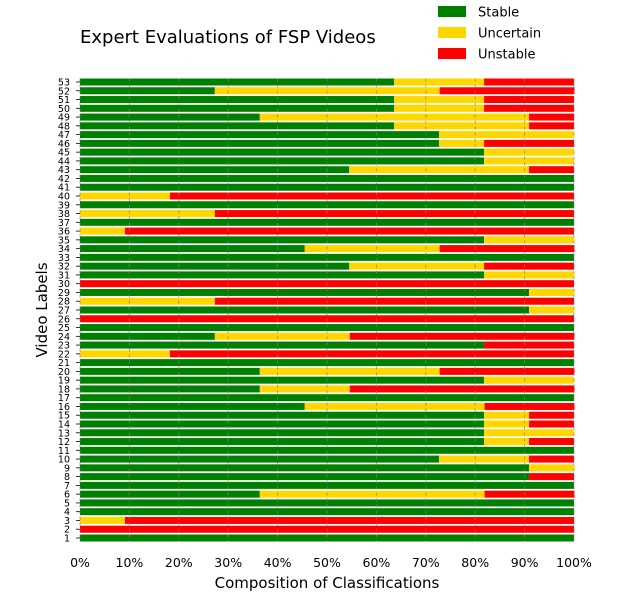 The image size is (638, 614). Describe the element at coordinates (377, 562) in the screenshot. I see `x-tick-label: 60%` at that location.